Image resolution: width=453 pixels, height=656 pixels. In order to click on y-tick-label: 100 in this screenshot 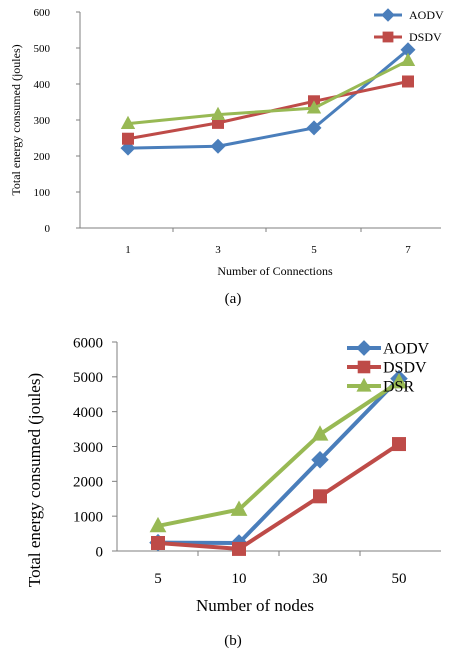, I will do `click(42, 193)`.